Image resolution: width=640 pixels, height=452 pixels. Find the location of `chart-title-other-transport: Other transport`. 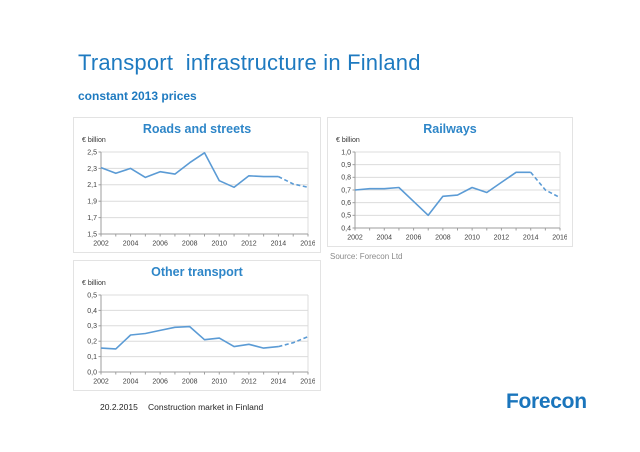

chart-title-other-transport: Other transport is located at coordinates (197, 272).